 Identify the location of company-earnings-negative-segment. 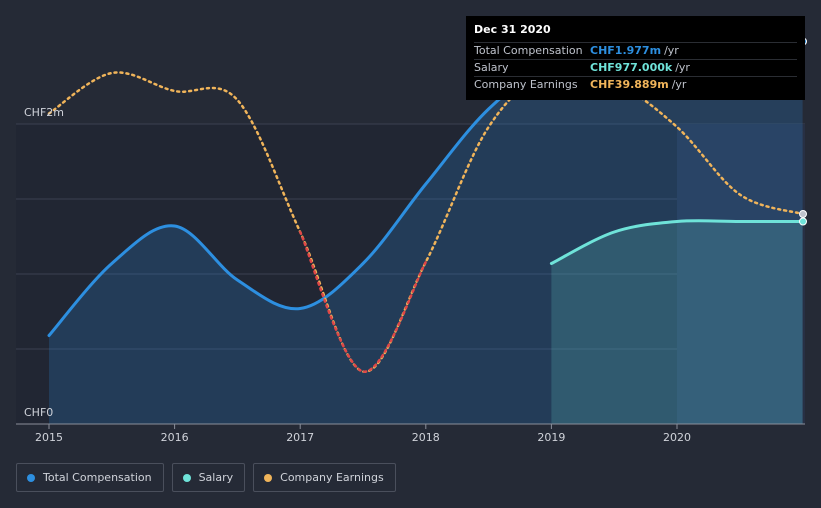
(363, 301).